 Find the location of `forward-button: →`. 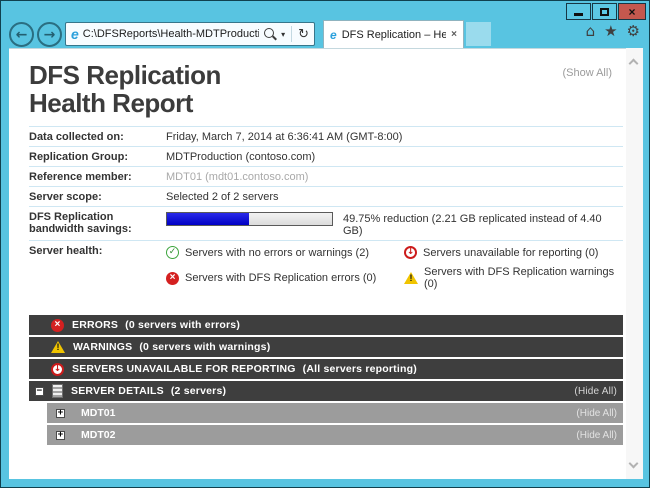

forward-button: → is located at coordinates (49, 34).